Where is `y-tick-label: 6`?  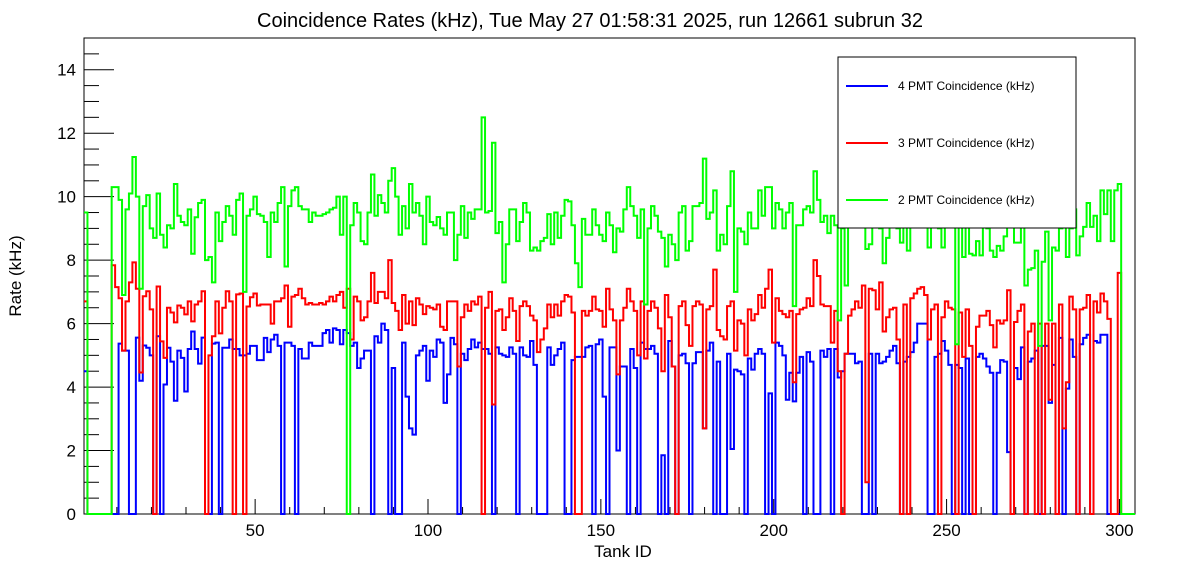 y-tick-label: 6 is located at coordinates (71, 324).